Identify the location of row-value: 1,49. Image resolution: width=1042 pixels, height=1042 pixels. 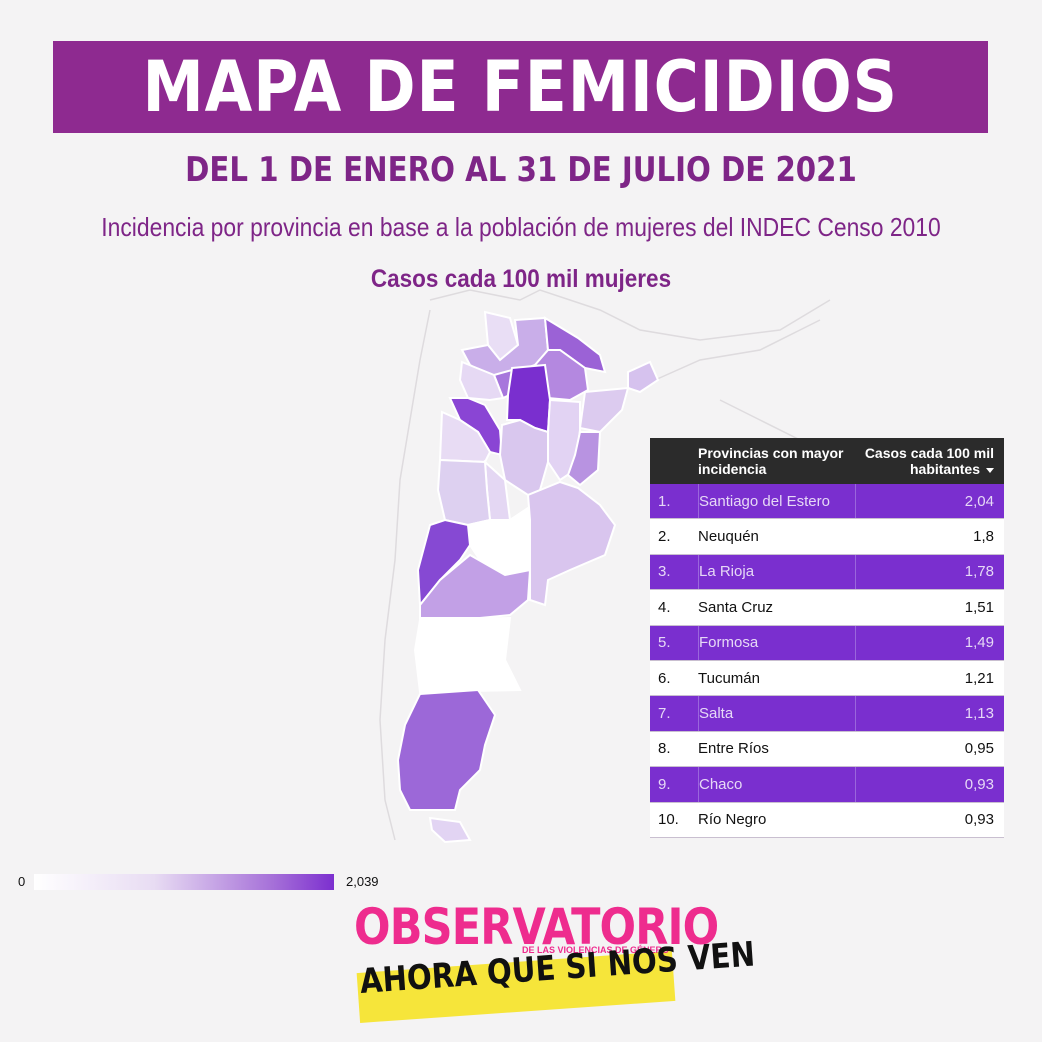
(929, 642).